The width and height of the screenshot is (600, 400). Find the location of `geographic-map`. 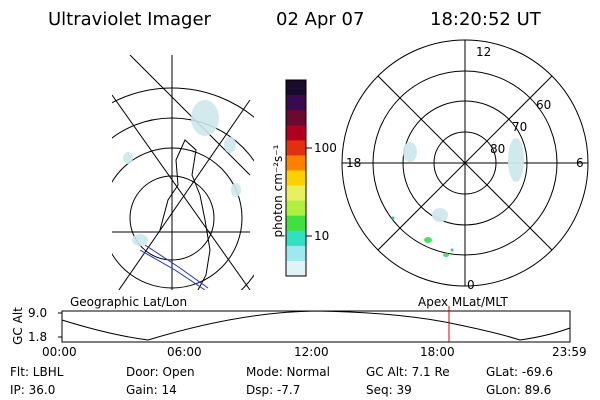

geographic-map is located at coordinates (183, 172).